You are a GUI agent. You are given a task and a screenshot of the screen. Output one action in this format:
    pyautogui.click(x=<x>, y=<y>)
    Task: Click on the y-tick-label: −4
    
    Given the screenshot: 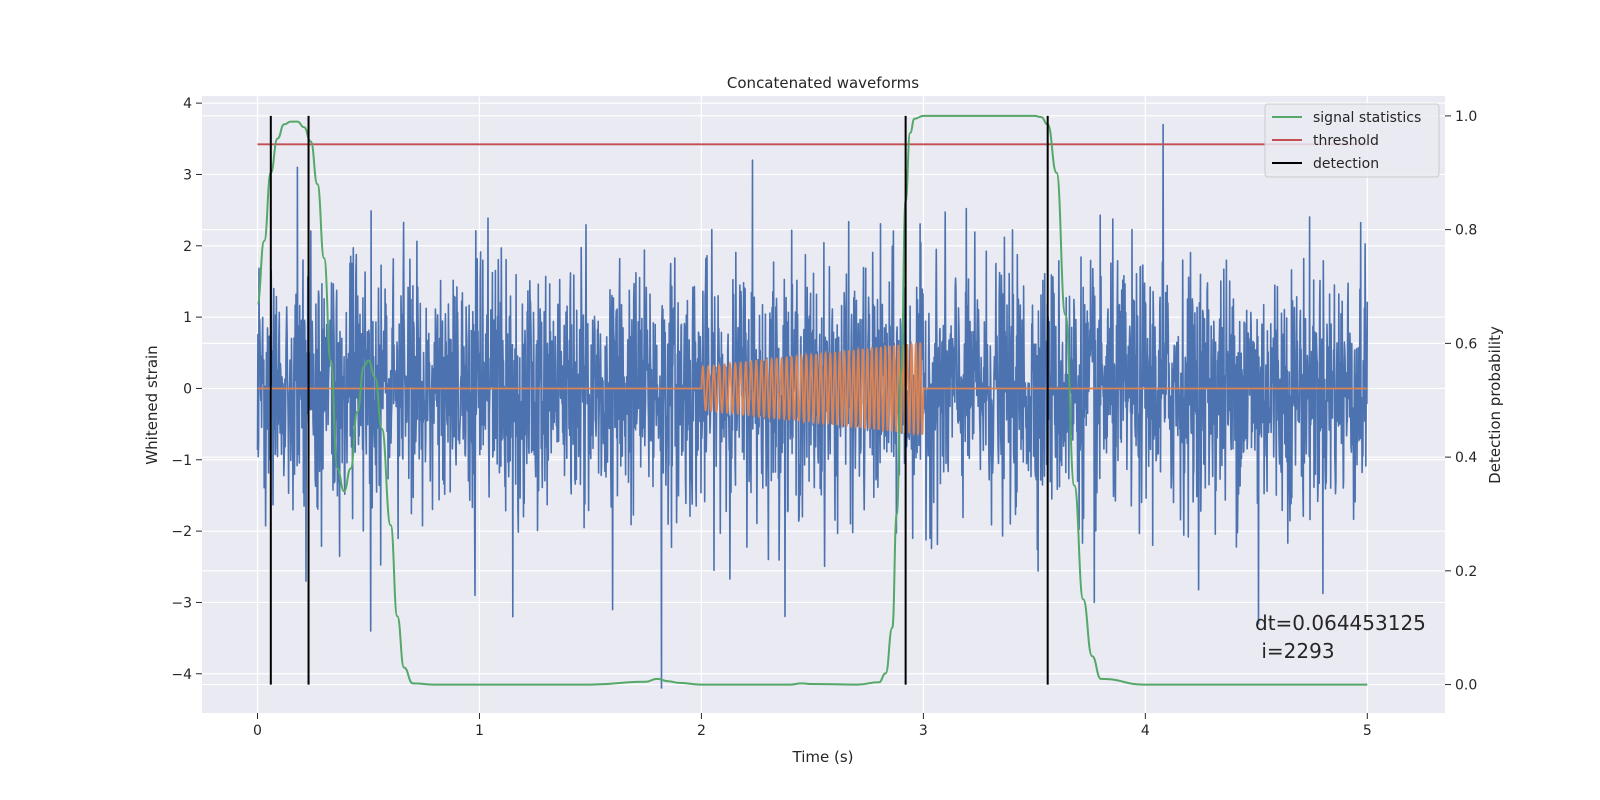 What is the action you would take?
    pyautogui.click(x=181, y=675)
    